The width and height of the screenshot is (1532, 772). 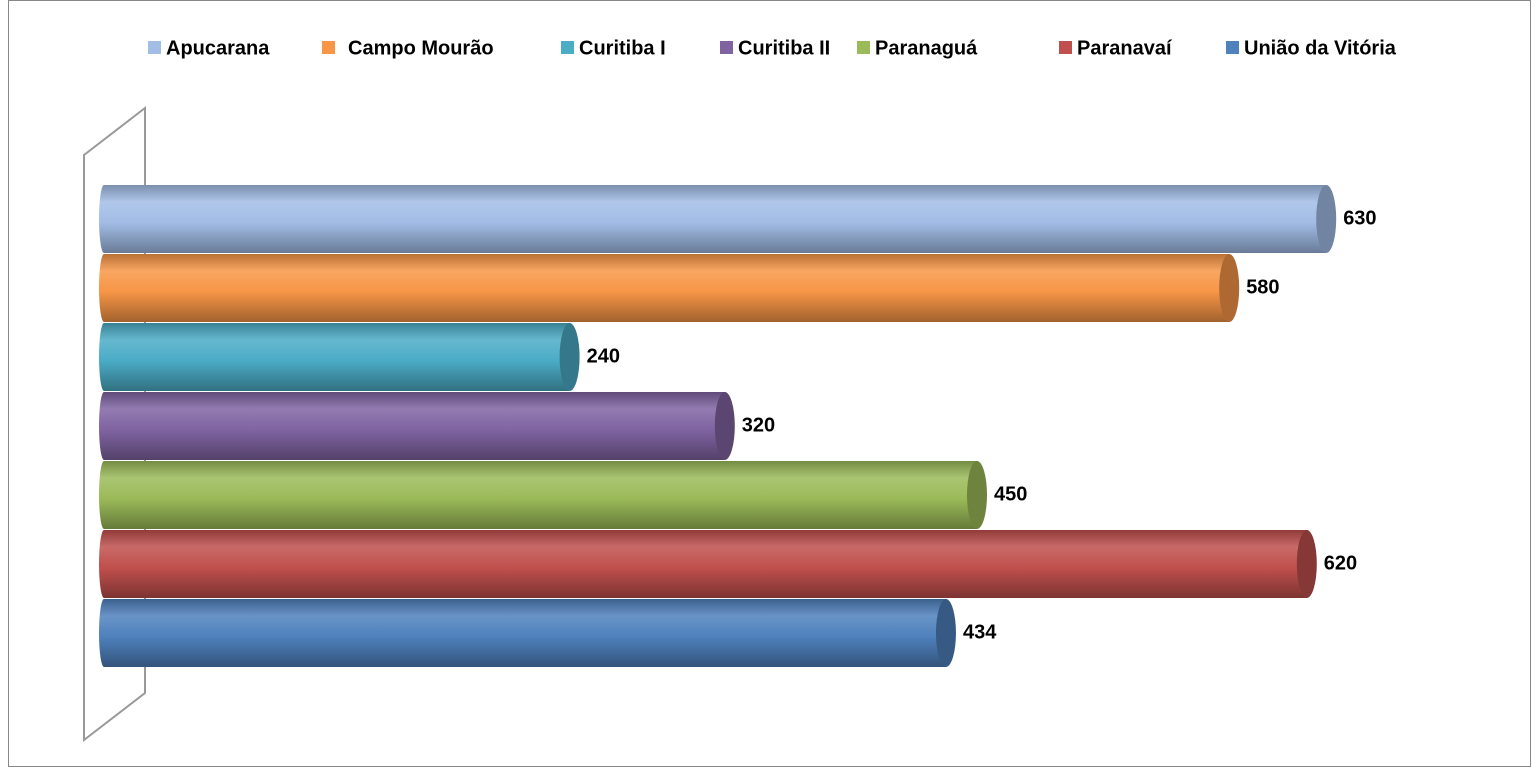 What do you see at coordinates (926, 48) in the screenshot?
I see `legend-label: Paranaguá` at bounding box center [926, 48].